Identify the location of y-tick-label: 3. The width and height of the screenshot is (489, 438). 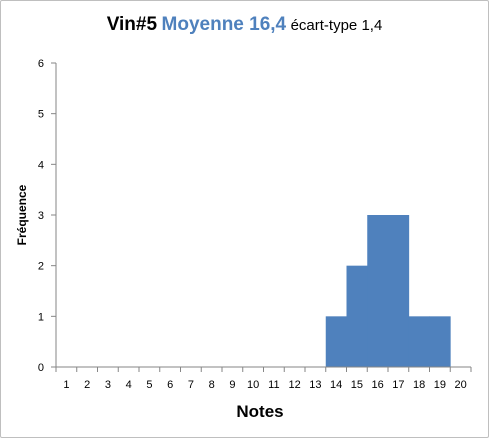
(41, 216).